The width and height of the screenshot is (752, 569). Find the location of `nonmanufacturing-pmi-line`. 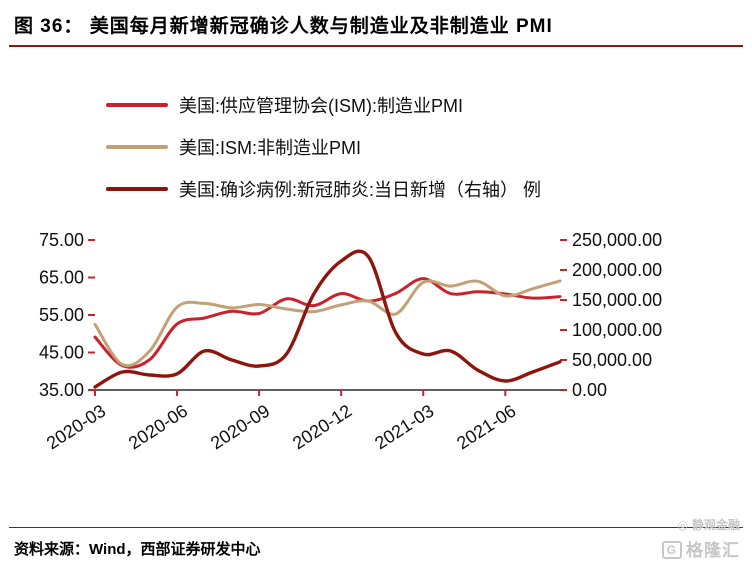

nonmanufacturing-pmi-line is located at coordinates (327, 323).